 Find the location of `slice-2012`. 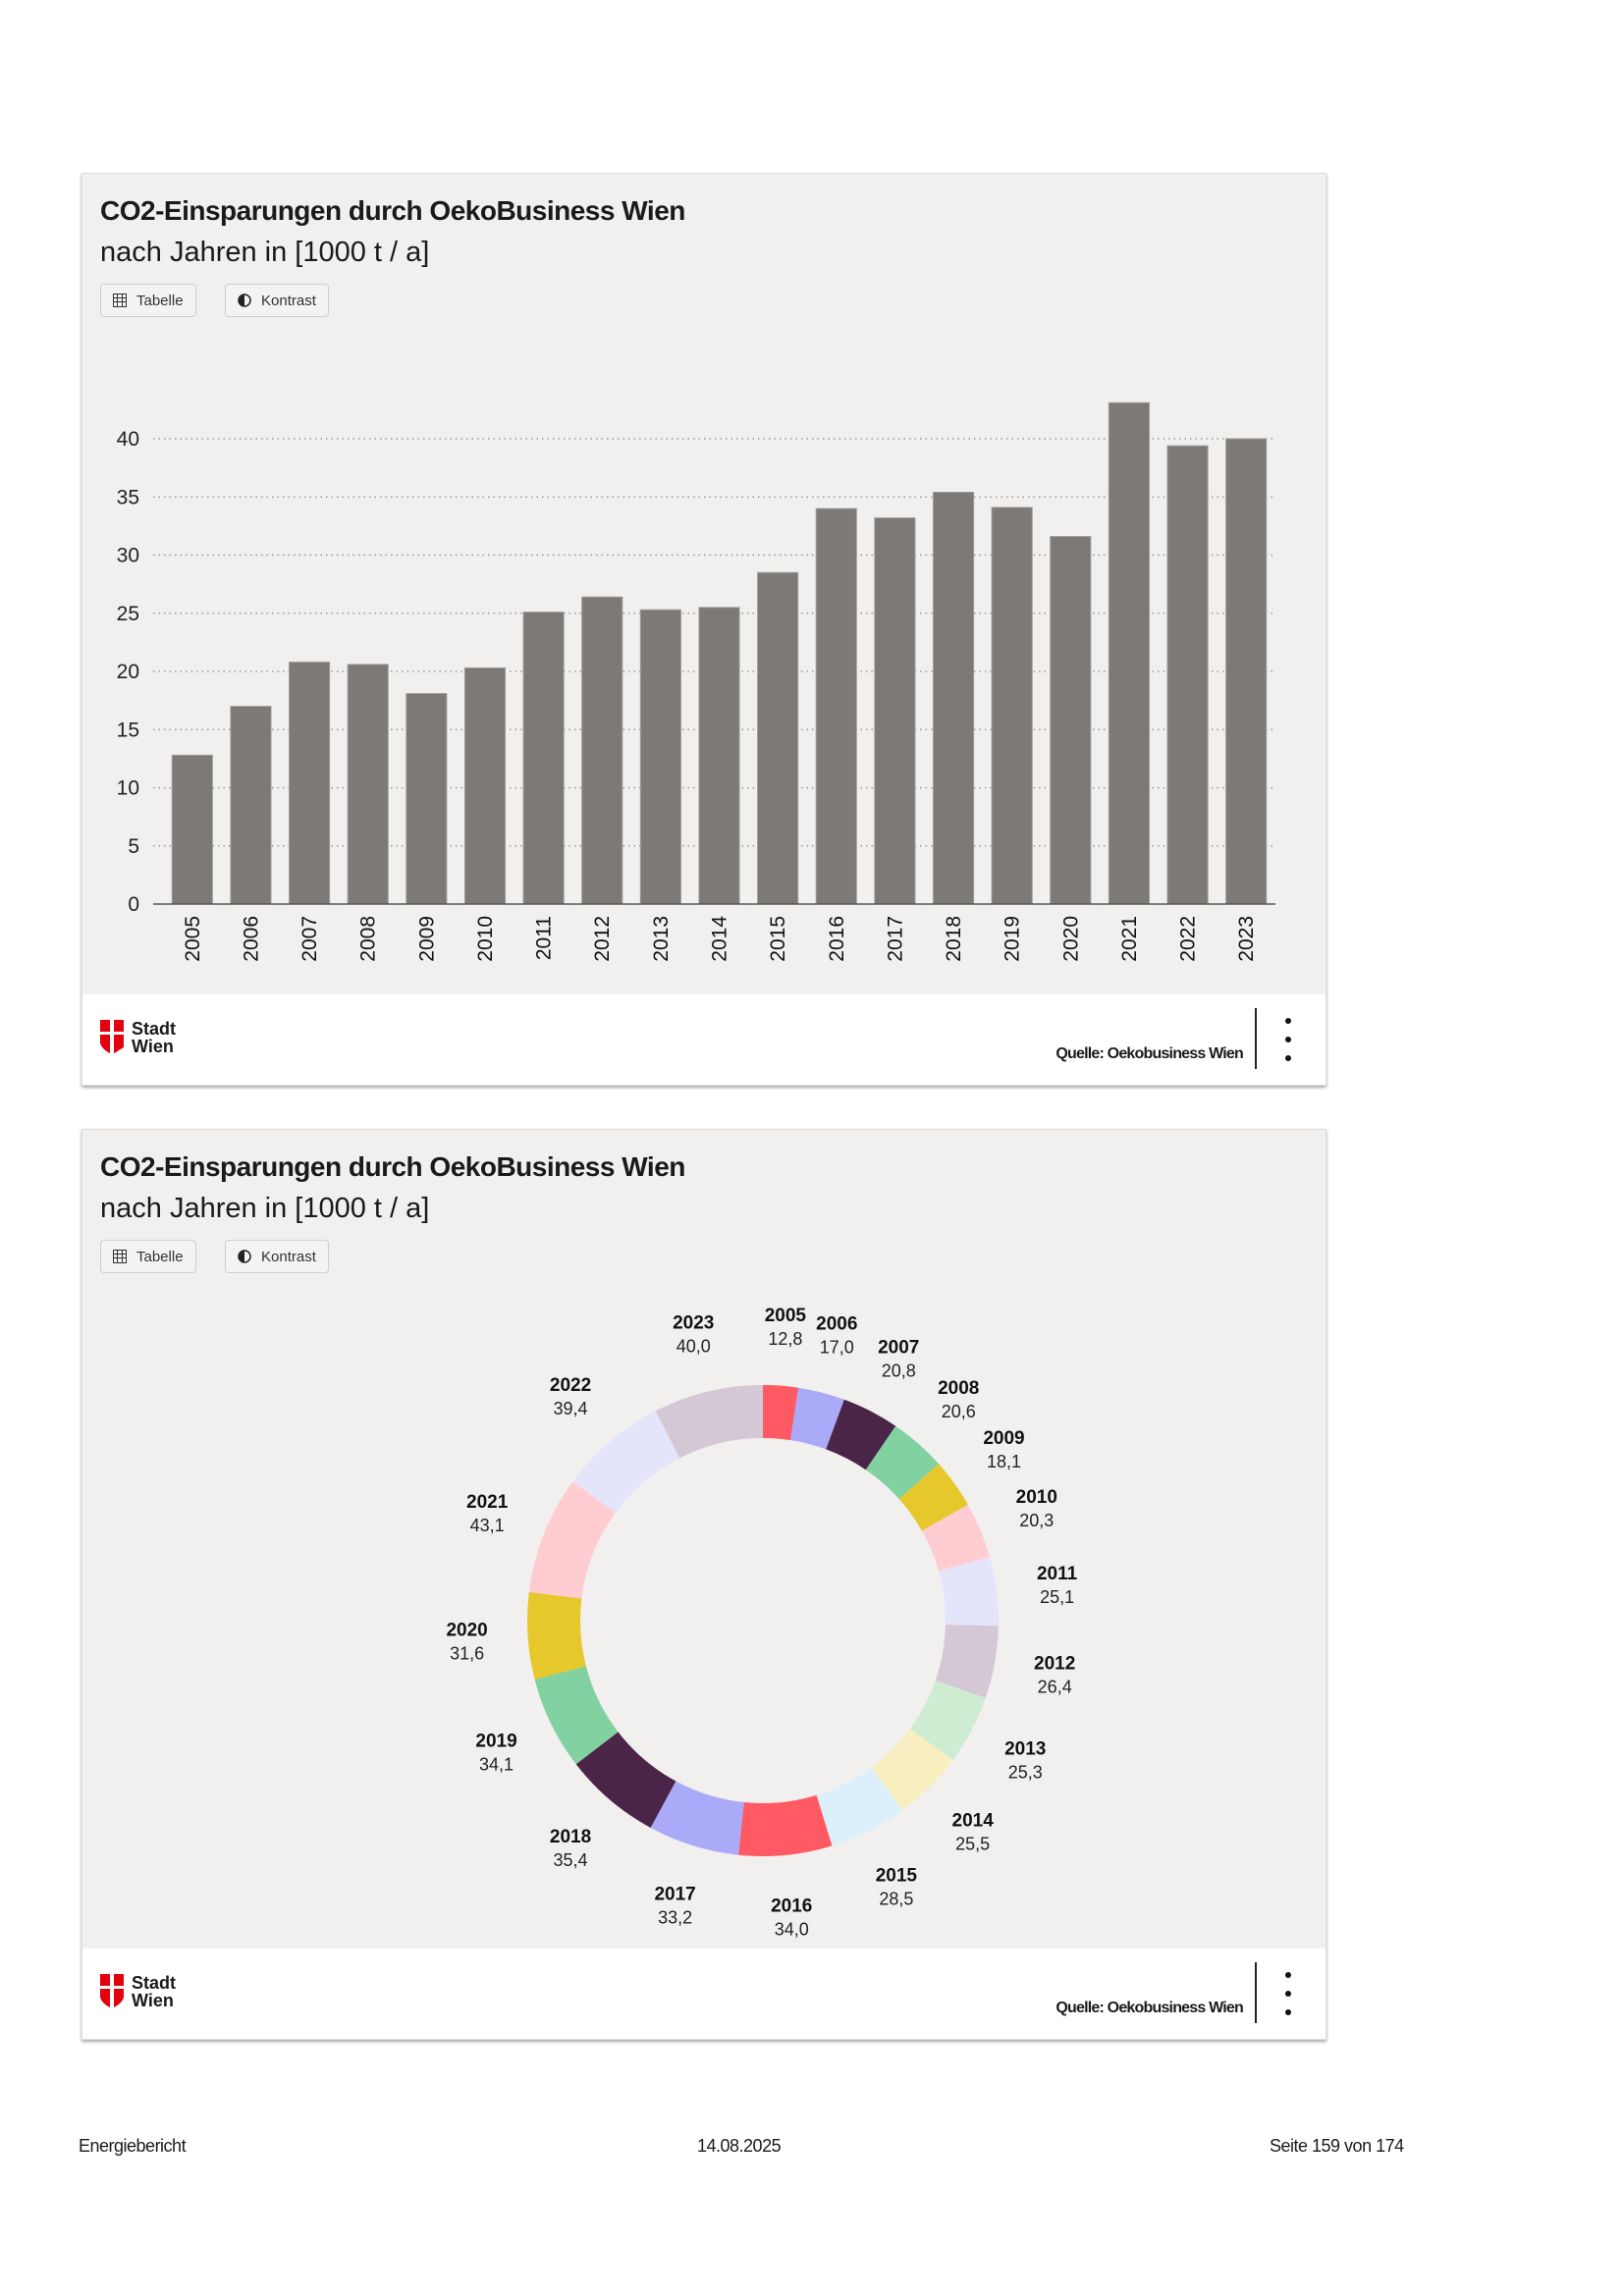

slice-2012 is located at coordinates (967, 1661).